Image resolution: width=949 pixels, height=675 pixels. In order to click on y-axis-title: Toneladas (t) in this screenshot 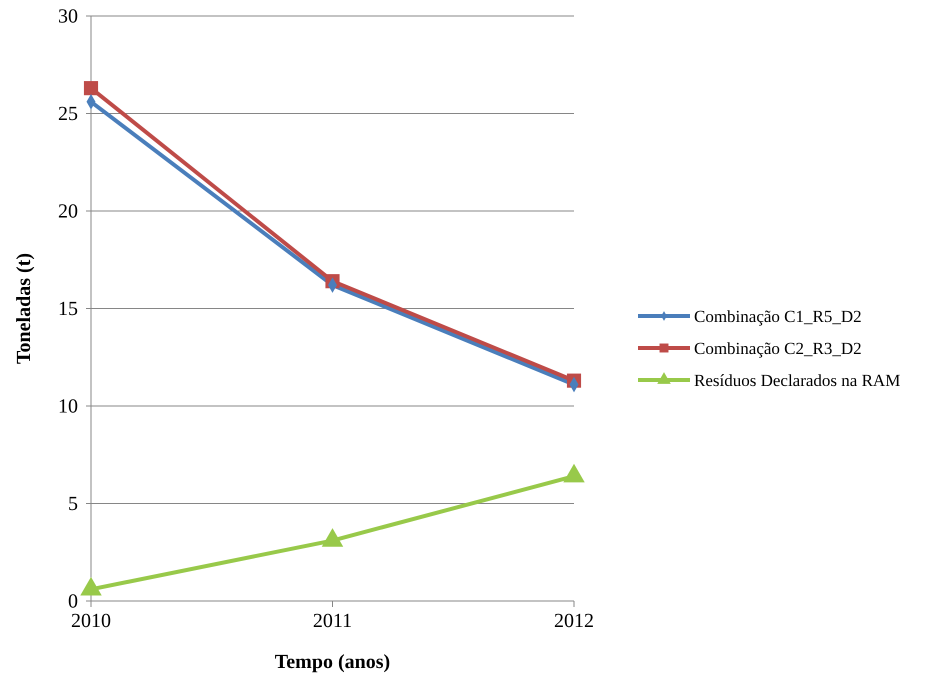, I will do `click(24, 308)`.